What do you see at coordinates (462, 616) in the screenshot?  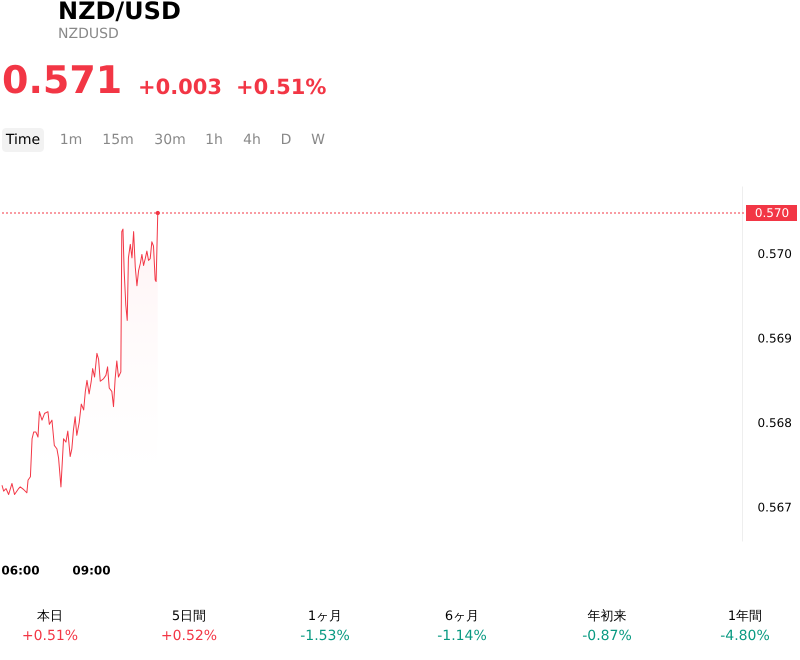 I see `text: 6ヶ月` at bounding box center [462, 616].